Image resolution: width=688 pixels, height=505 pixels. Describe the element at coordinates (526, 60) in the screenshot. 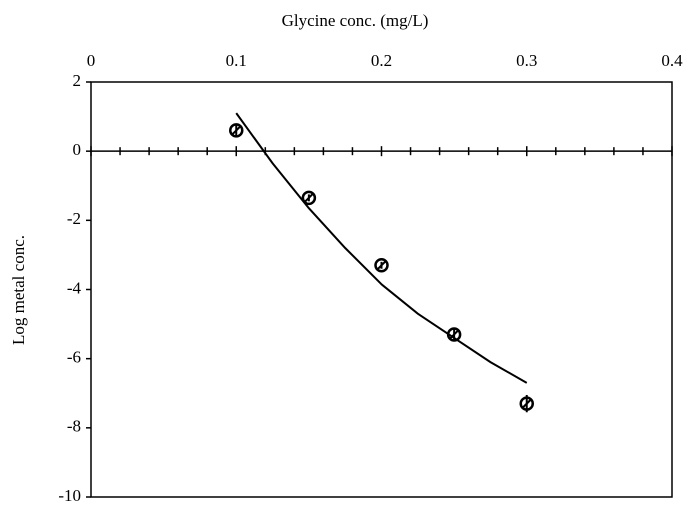

I see `x-tick-label: 0.3` at that location.